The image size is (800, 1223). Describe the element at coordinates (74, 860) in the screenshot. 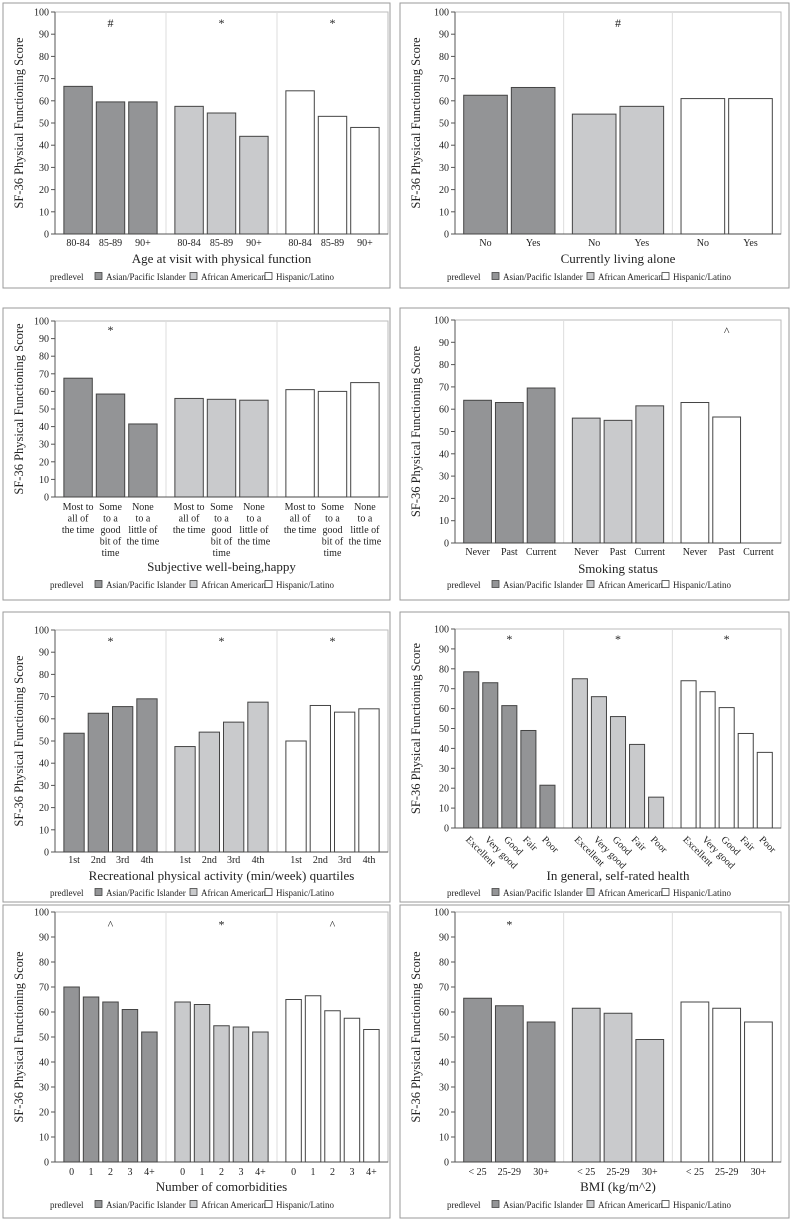

I see `x-tick-label: 1st` at that location.